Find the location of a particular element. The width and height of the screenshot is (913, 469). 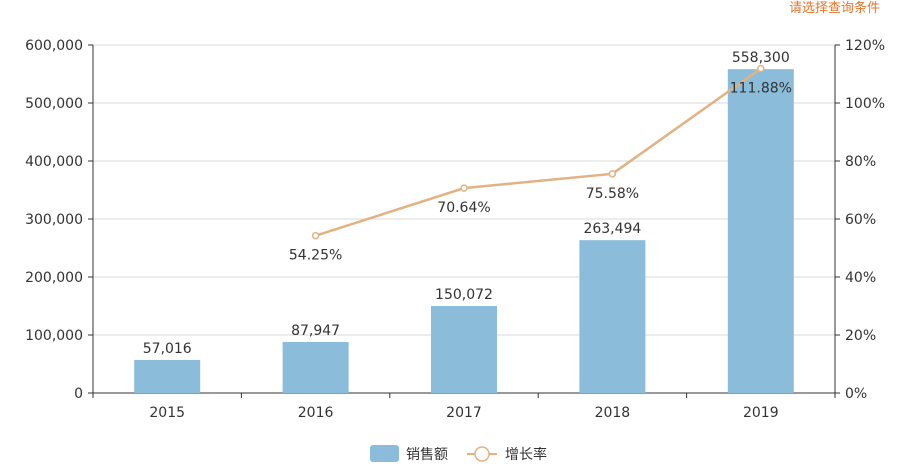

bar-2018 is located at coordinates (612, 316).